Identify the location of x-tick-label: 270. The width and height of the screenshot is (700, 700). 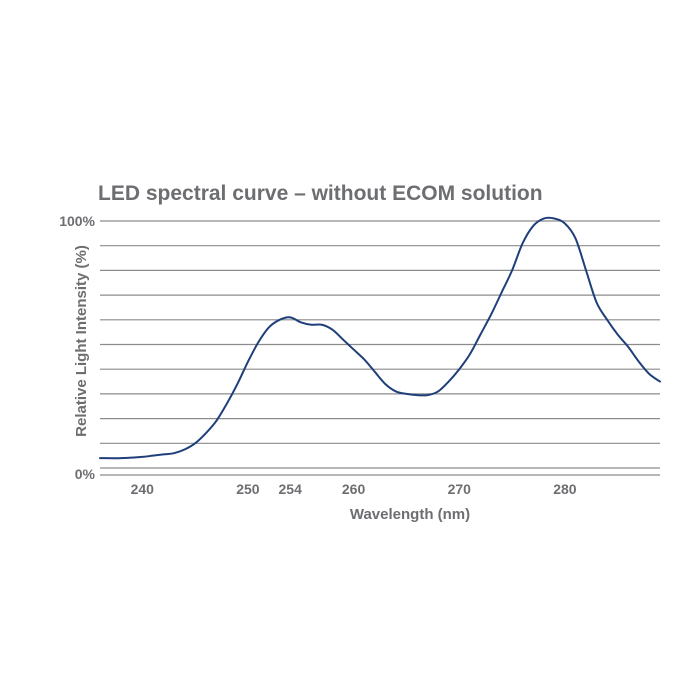
(460, 489).